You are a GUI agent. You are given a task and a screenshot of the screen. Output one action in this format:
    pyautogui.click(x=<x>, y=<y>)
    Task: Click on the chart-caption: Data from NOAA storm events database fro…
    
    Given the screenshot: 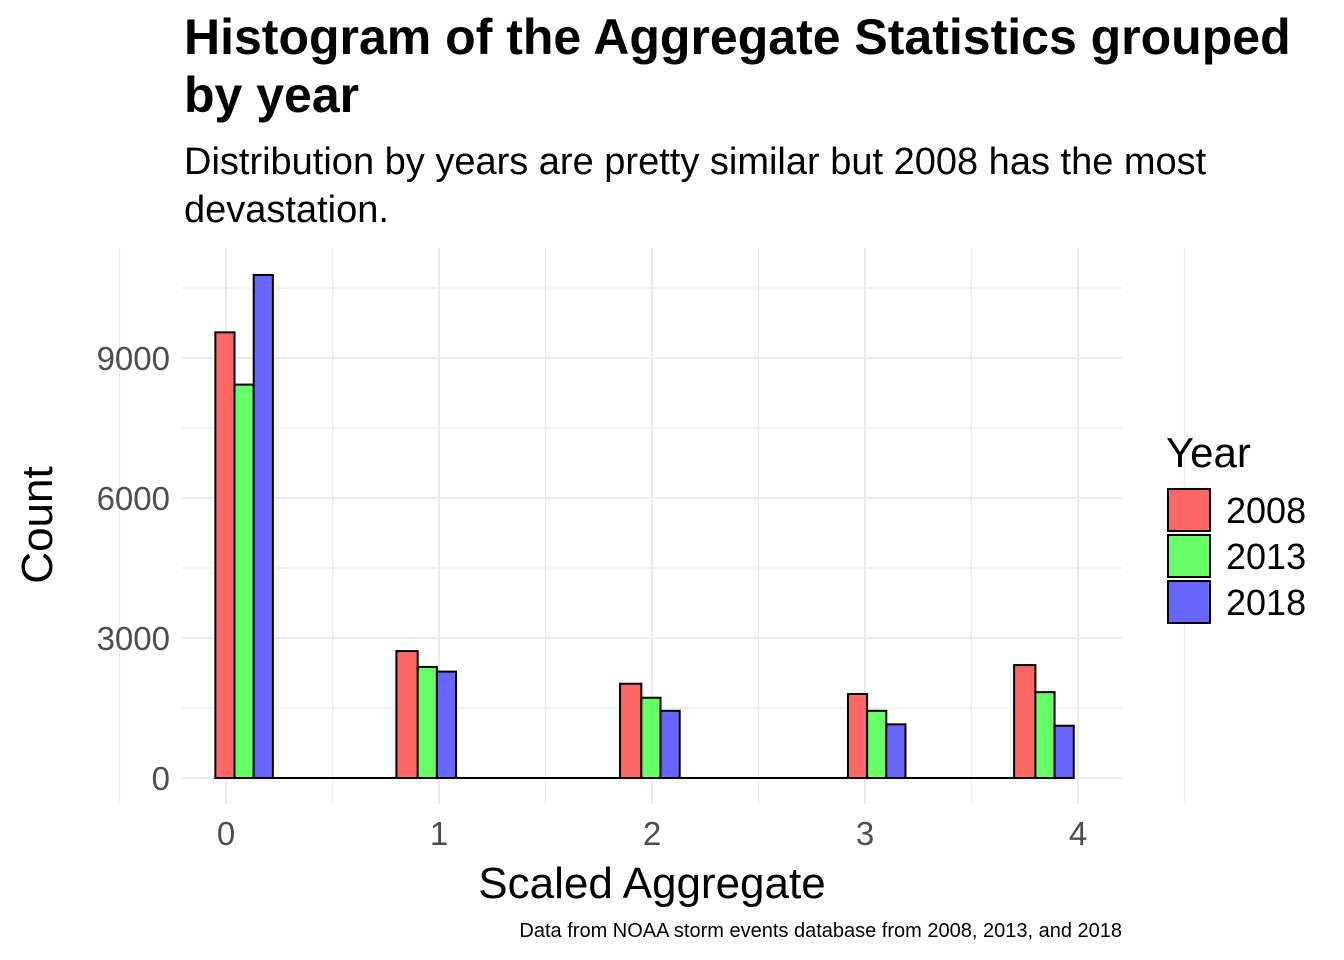 What is the action you would take?
    pyautogui.click(x=820, y=931)
    